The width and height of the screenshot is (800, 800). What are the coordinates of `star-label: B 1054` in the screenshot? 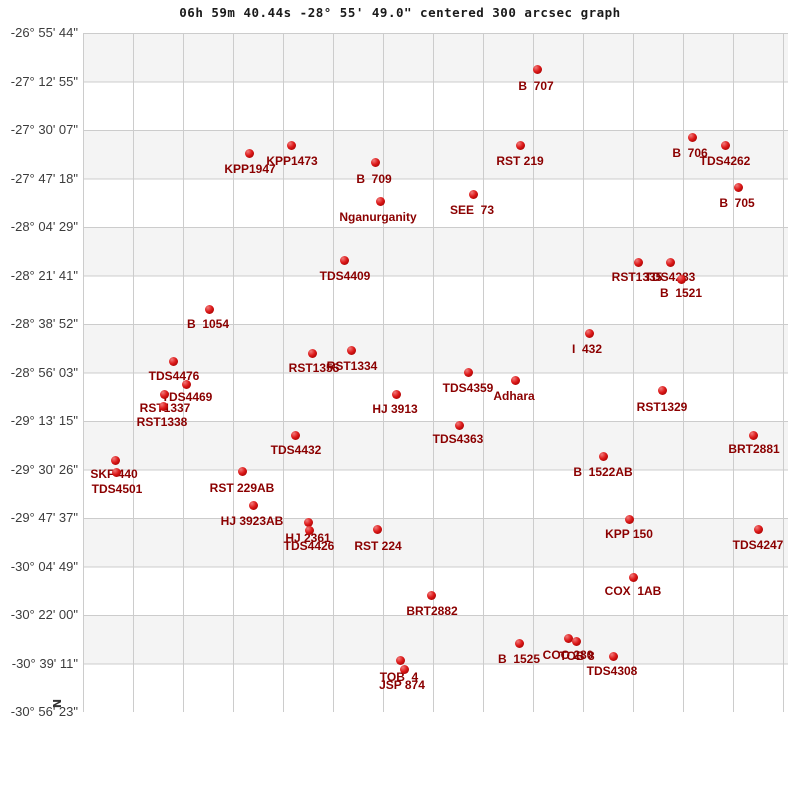 It's located at (208, 324).